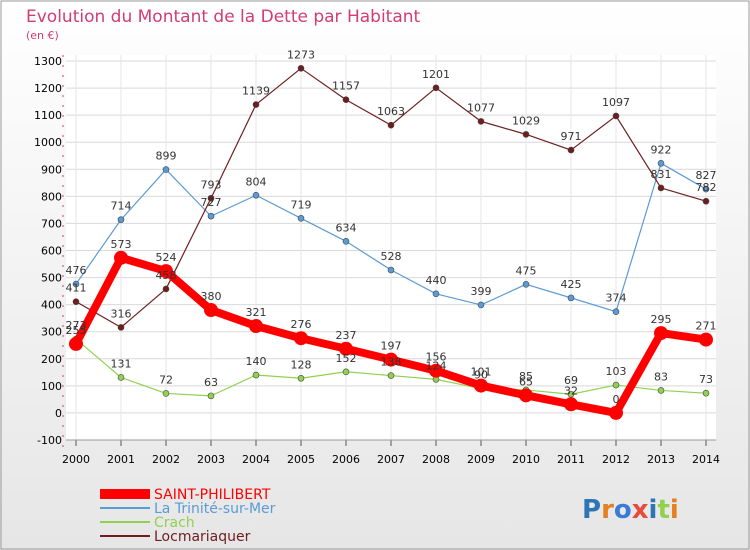  I want to click on legend-item-la-trinit-sur-mer: La Trinité-sur-Mer, so click(188, 509).